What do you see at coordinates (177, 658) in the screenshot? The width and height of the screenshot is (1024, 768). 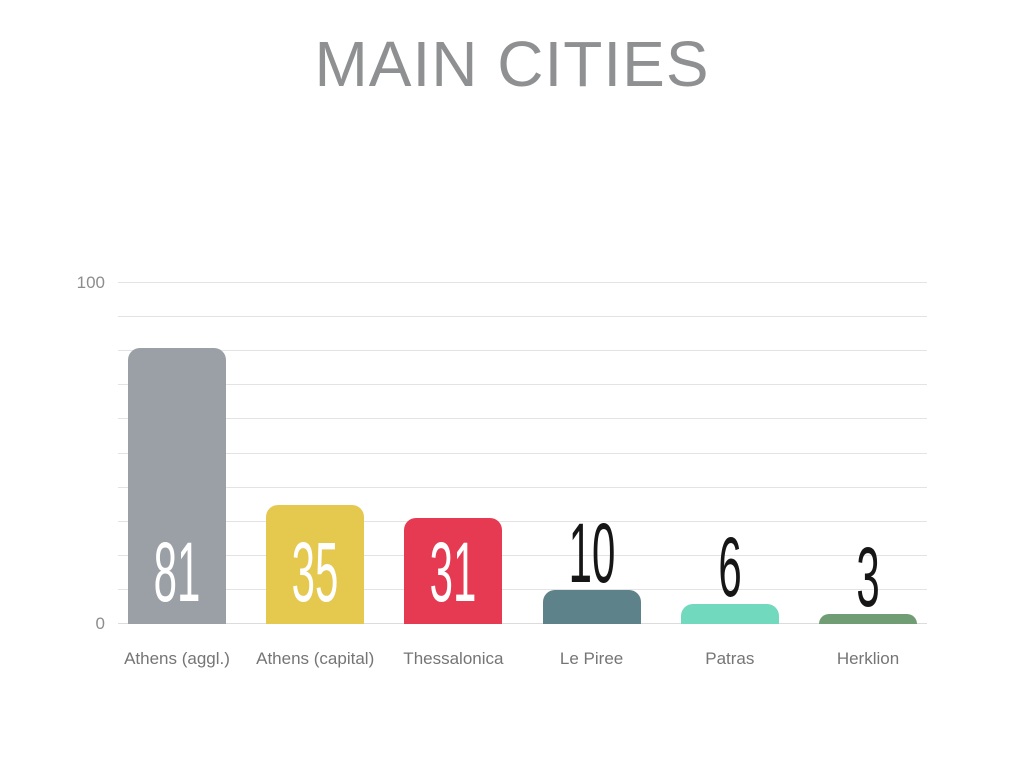 I see `x-category-label: Athens (aggl.)` at bounding box center [177, 658].